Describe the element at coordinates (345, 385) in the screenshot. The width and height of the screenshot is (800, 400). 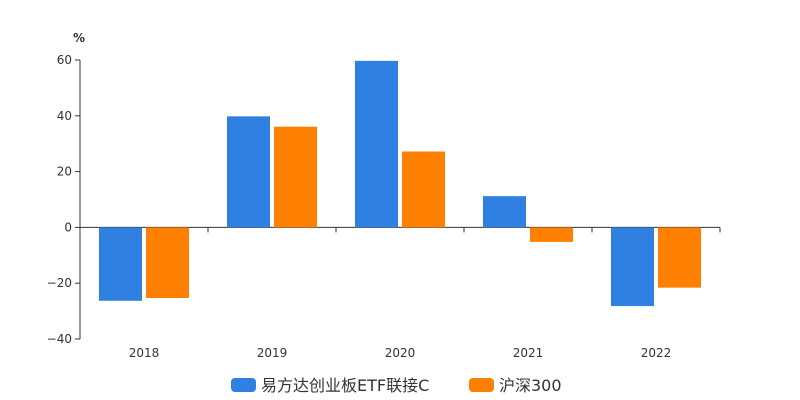
I see `legend-label: 易方达创业板ETF联接C` at that location.